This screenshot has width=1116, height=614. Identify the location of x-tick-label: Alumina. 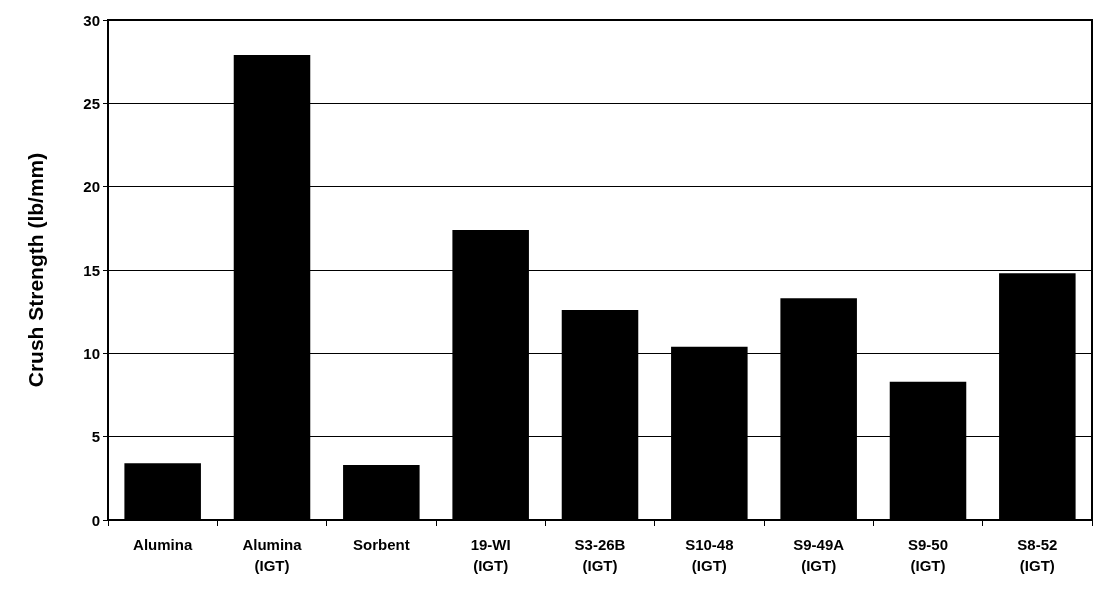
(163, 544).